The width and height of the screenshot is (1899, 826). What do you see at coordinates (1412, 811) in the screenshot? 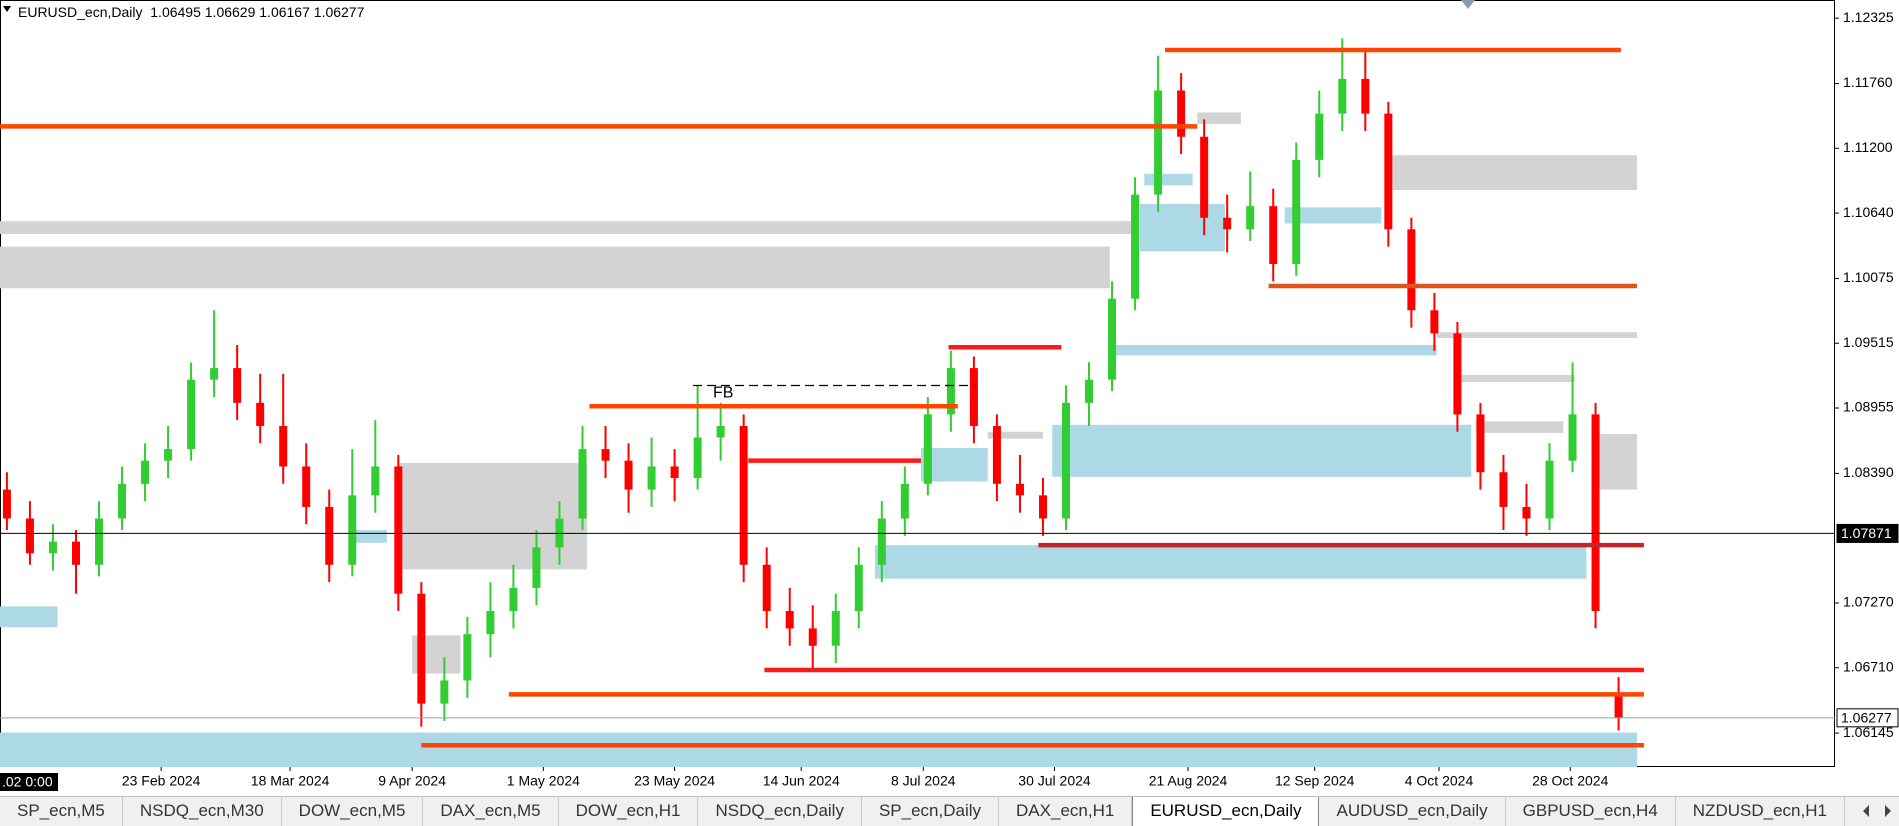
I see `tab: AUDUSD_ecn,Daily` at bounding box center [1412, 811].